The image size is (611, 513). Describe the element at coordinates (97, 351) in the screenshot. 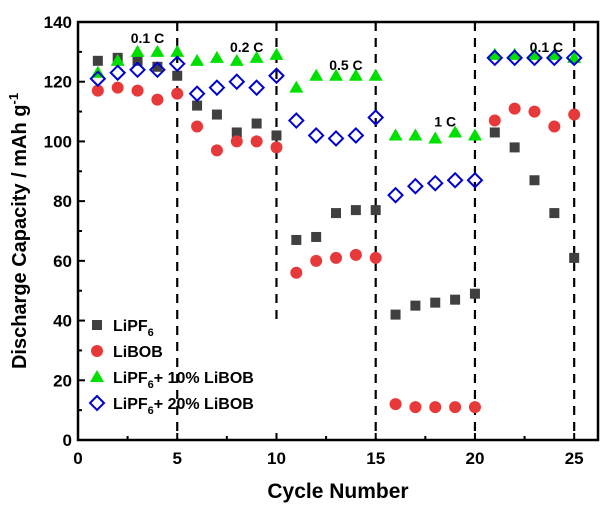

I see `legend-marker-circle` at that location.